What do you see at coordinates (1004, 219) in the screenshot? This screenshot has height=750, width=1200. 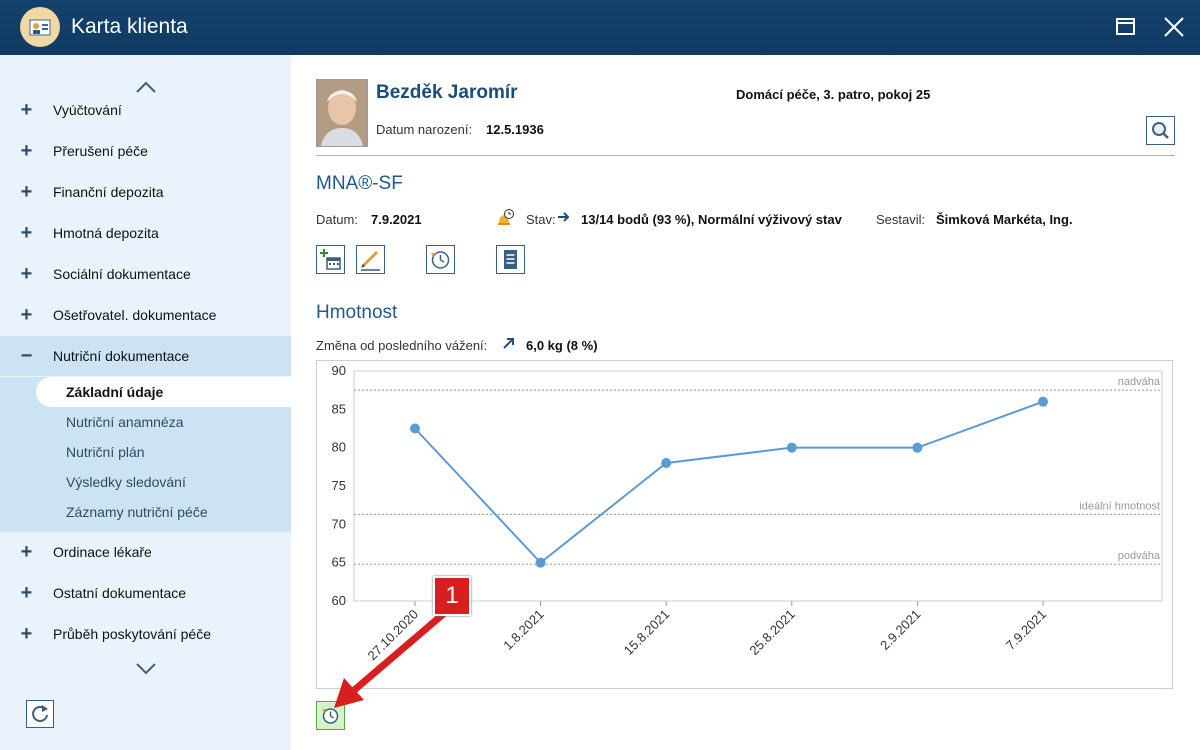 I see `mna-author-value: Šimková Markéta, Ing.` at bounding box center [1004, 219].